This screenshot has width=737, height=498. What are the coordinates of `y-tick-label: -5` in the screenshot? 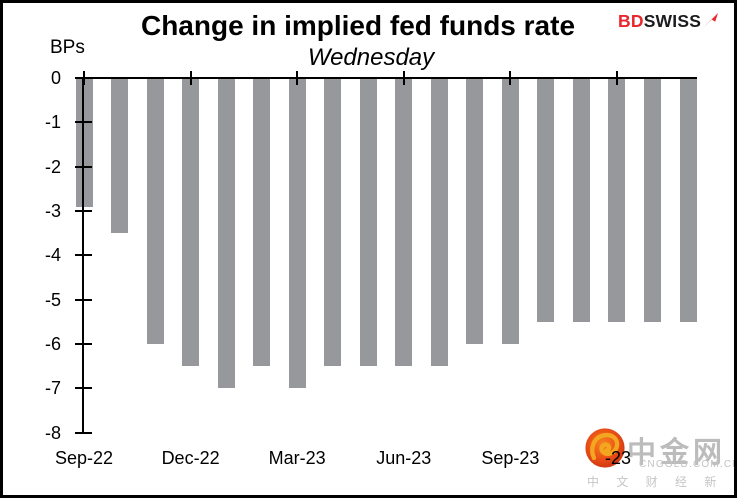 It's located at (52, 299).